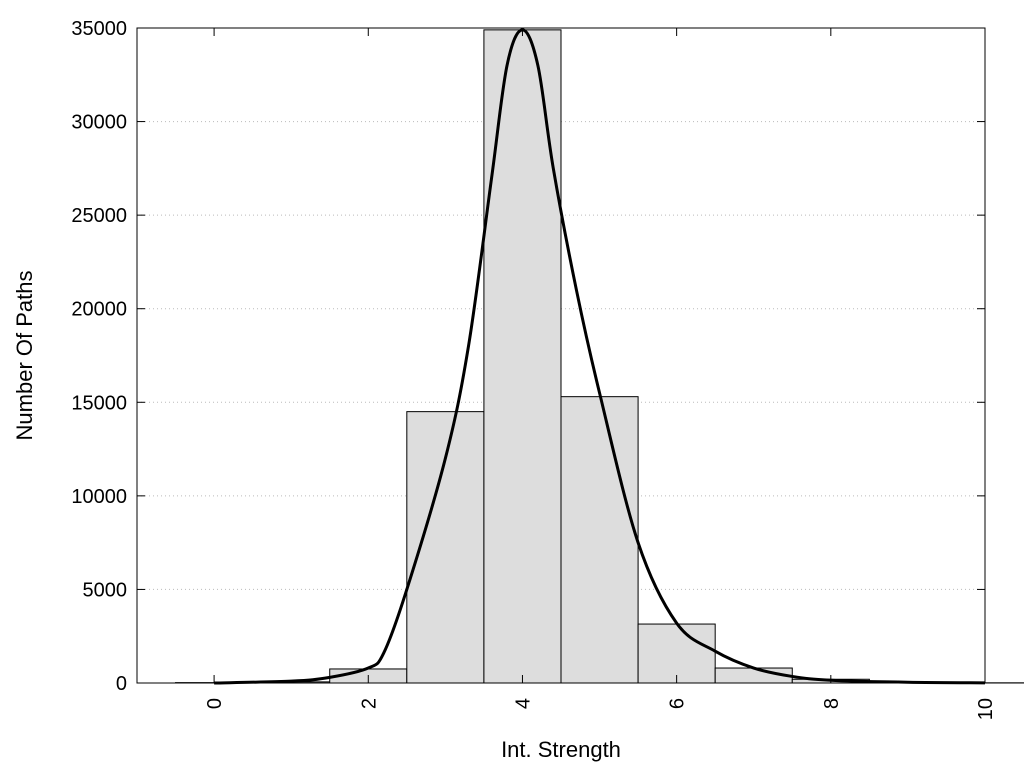 The width and height of the screenshot is (1024, 768). I want to click on y-tick-label-35000: 35000, so click(99, 29).